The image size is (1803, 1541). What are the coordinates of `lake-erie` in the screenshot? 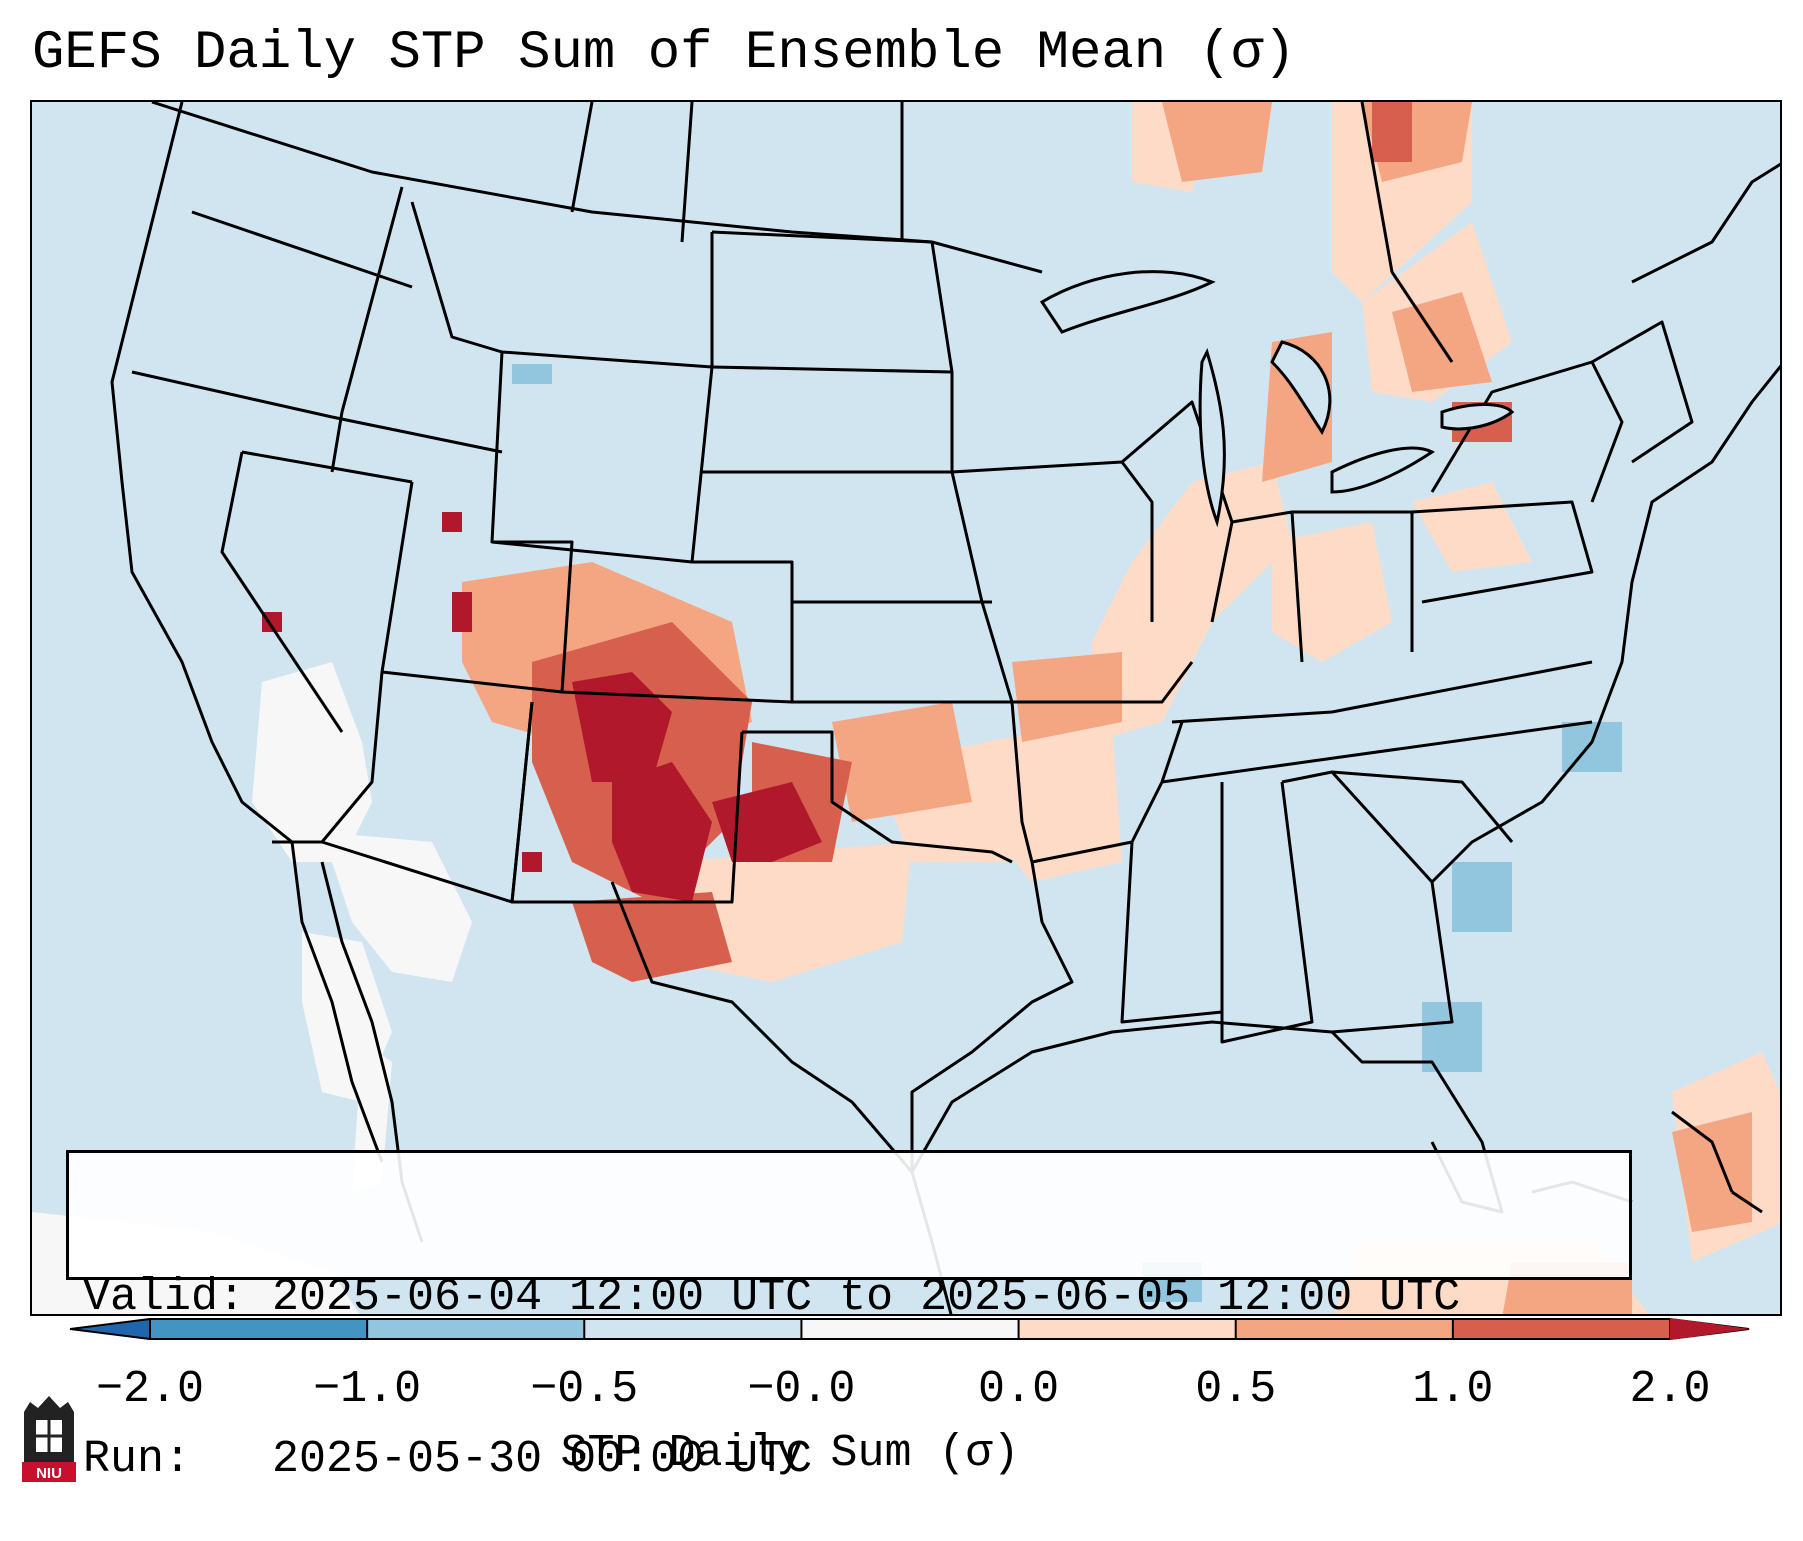 It's located at (1382, 470).